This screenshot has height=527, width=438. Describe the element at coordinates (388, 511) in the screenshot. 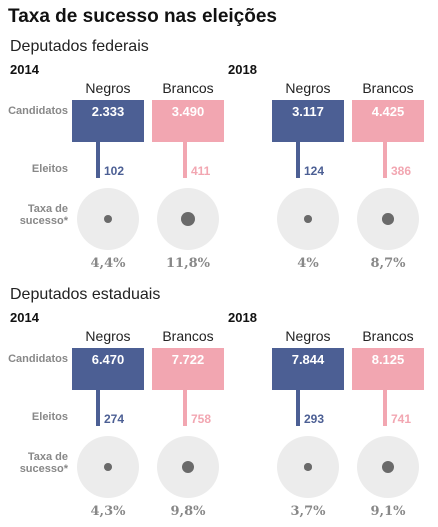

I see `rate-value-brancos: 9,1%` at that location.